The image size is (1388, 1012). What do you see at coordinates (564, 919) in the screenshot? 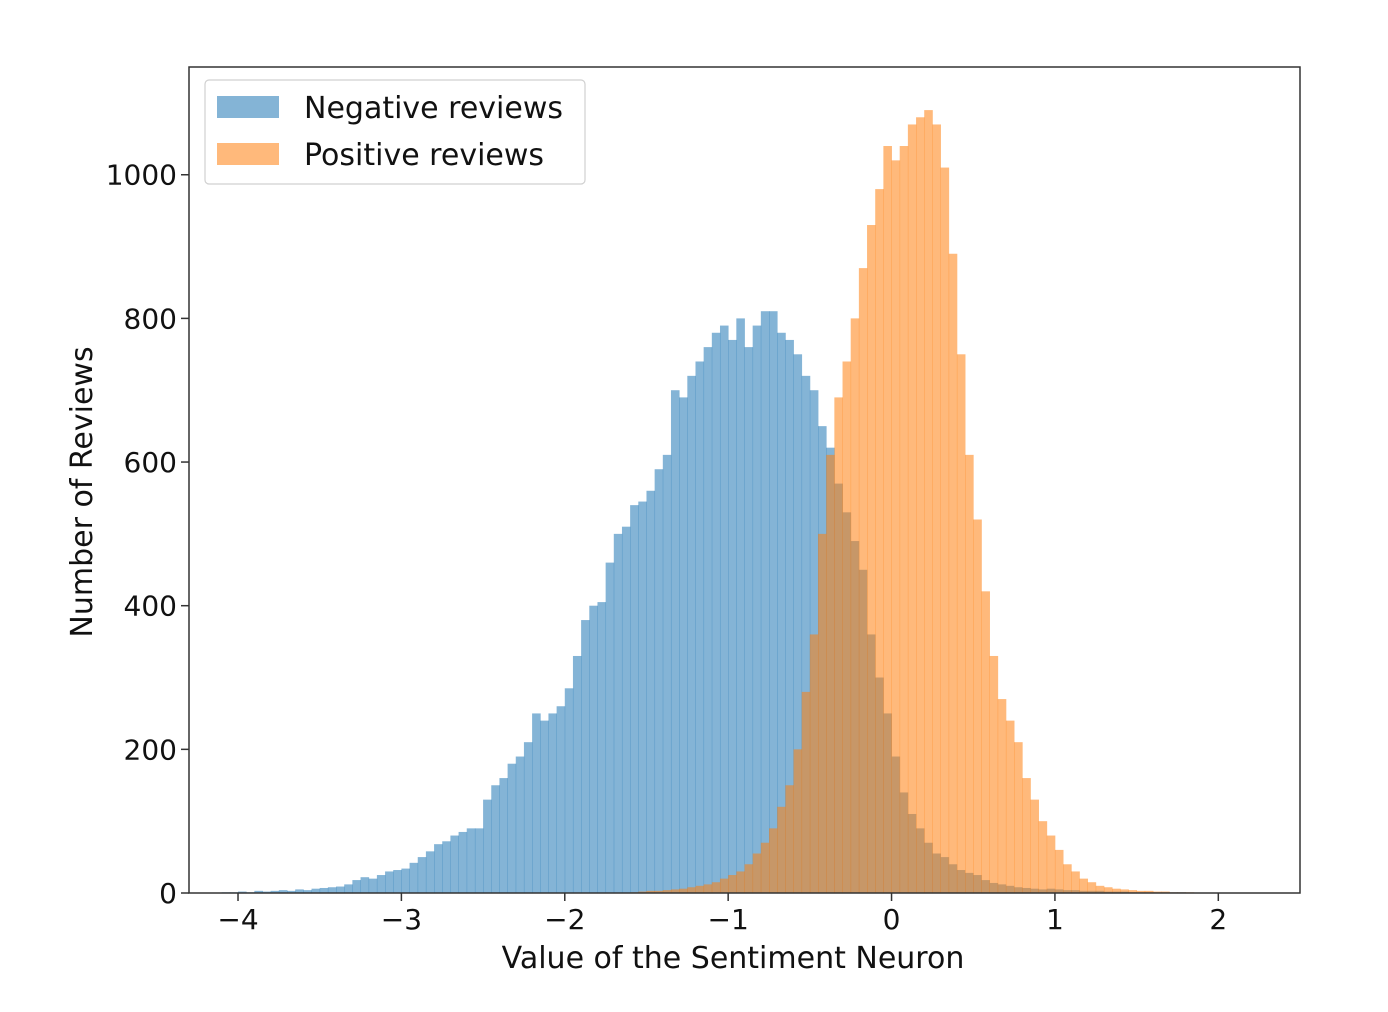
I see `x-tick-label-2: −2` at bounding box center [564, 919].